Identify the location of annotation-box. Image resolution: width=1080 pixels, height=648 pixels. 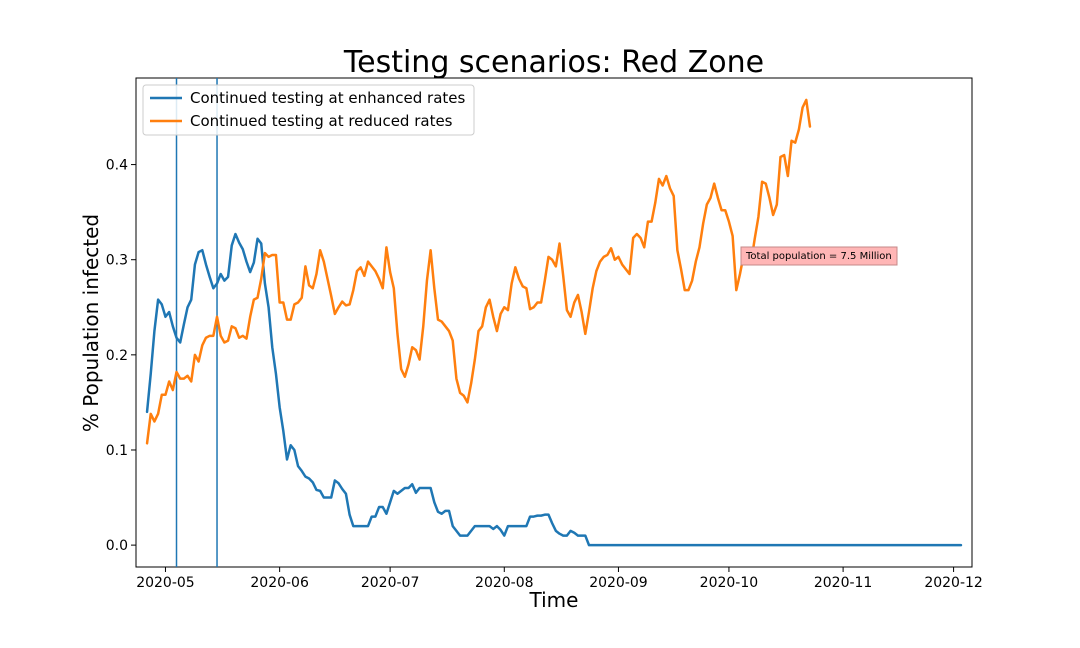
(819, 256).